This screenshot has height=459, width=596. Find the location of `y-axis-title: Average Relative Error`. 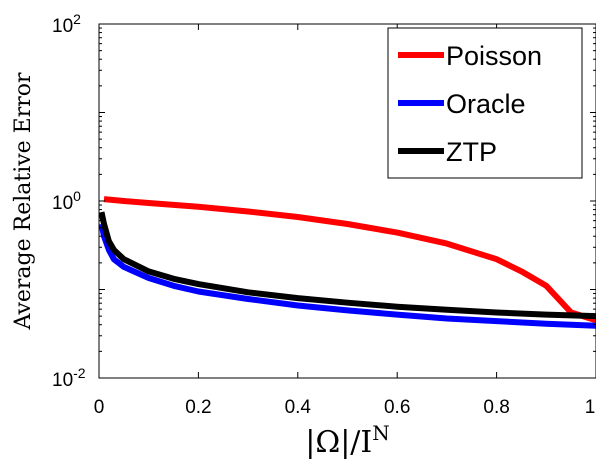

y-axis-title: Average Relative Error is located at coordinates (23, 201).